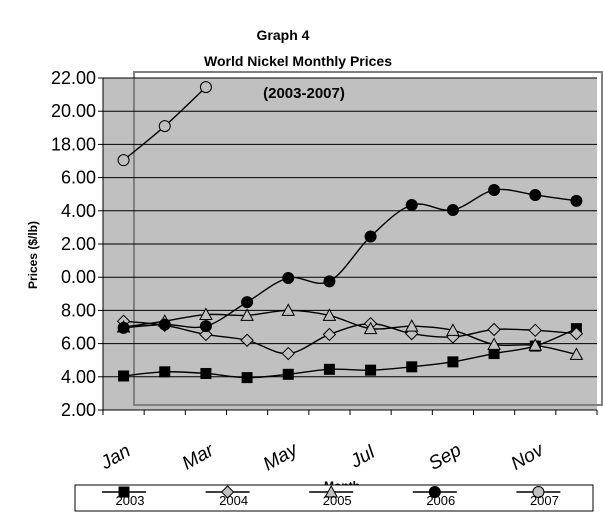 This screenshot has width=603, height=523. I want to click on y-tick-label: 0.00, so click(78, 277).